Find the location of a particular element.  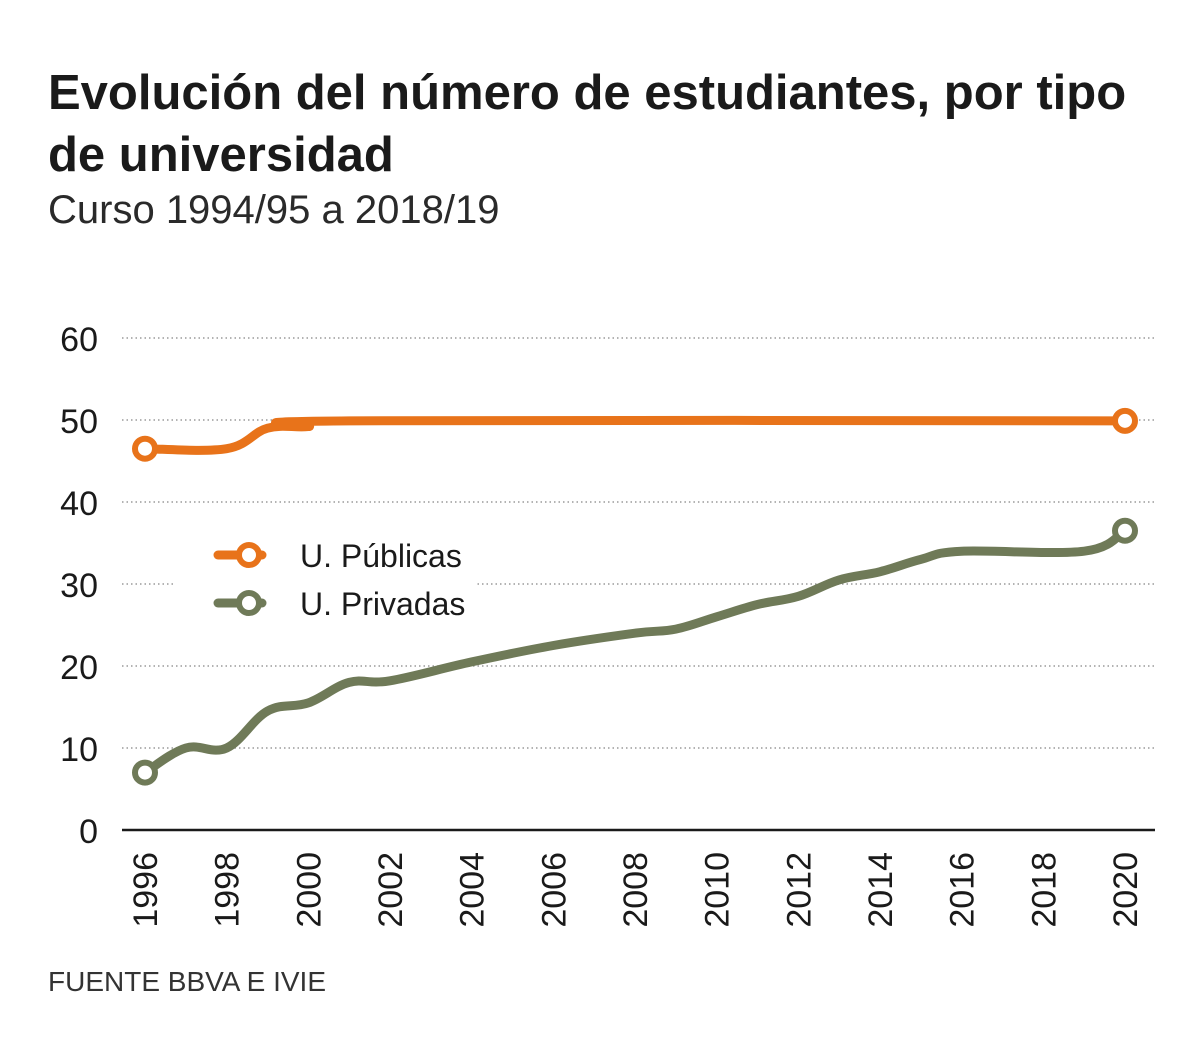

x-tick-label: 2006 is located at coordinates (554, 890).